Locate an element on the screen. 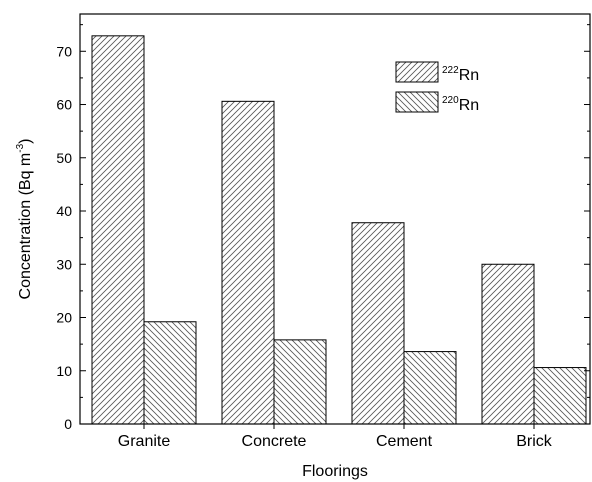 The image size is (592, 482). x-axis: Granite Concrete Cement Brick is located at coordinates (335, 437).